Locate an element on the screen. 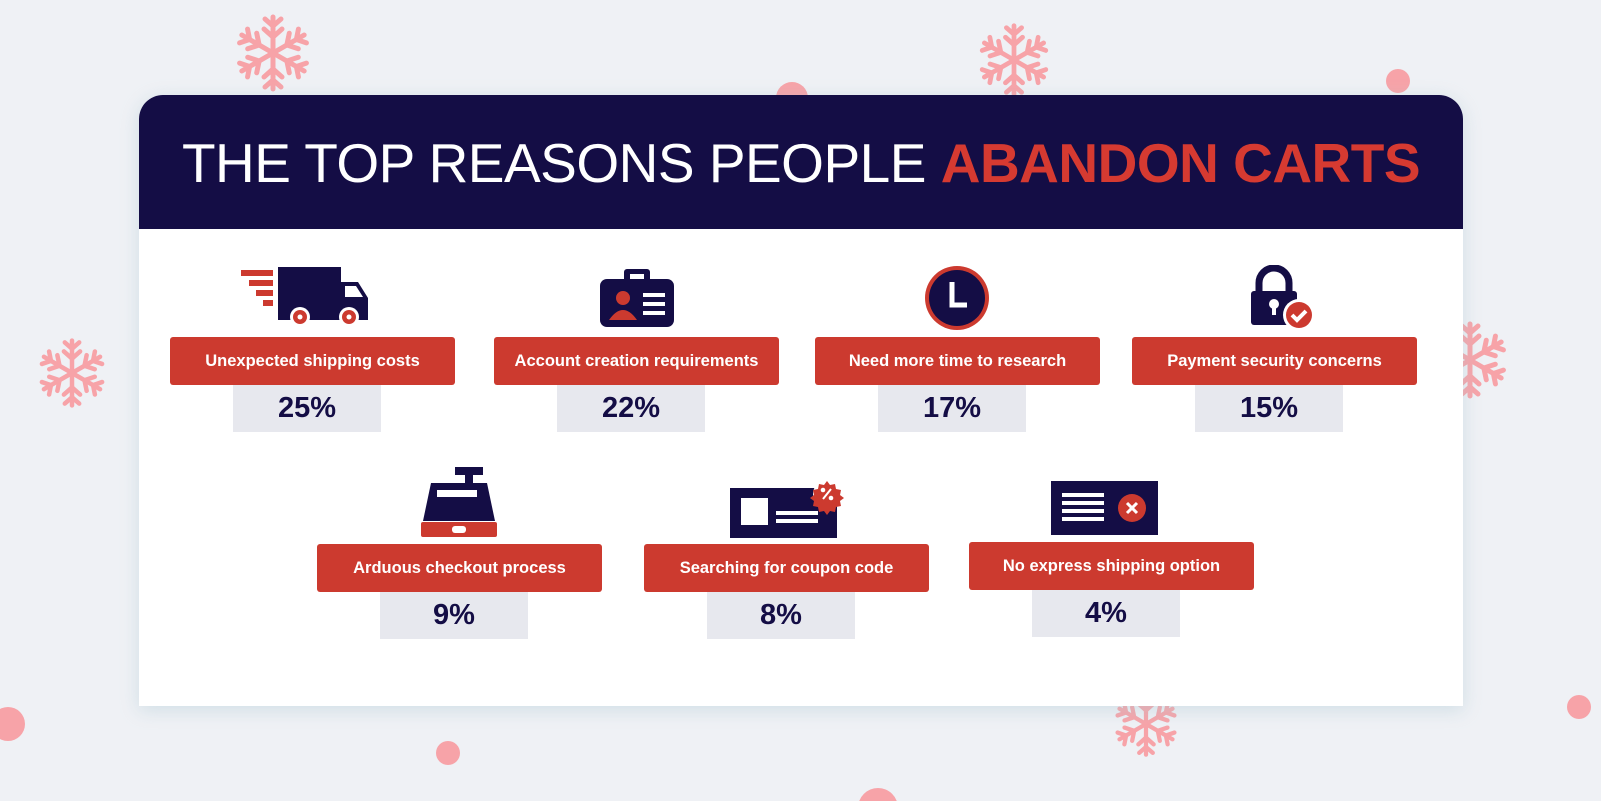 Image resolution: width=1601 pixels, height=801 pixels. reason-value: 15% is located at coordinates (1269, 408).